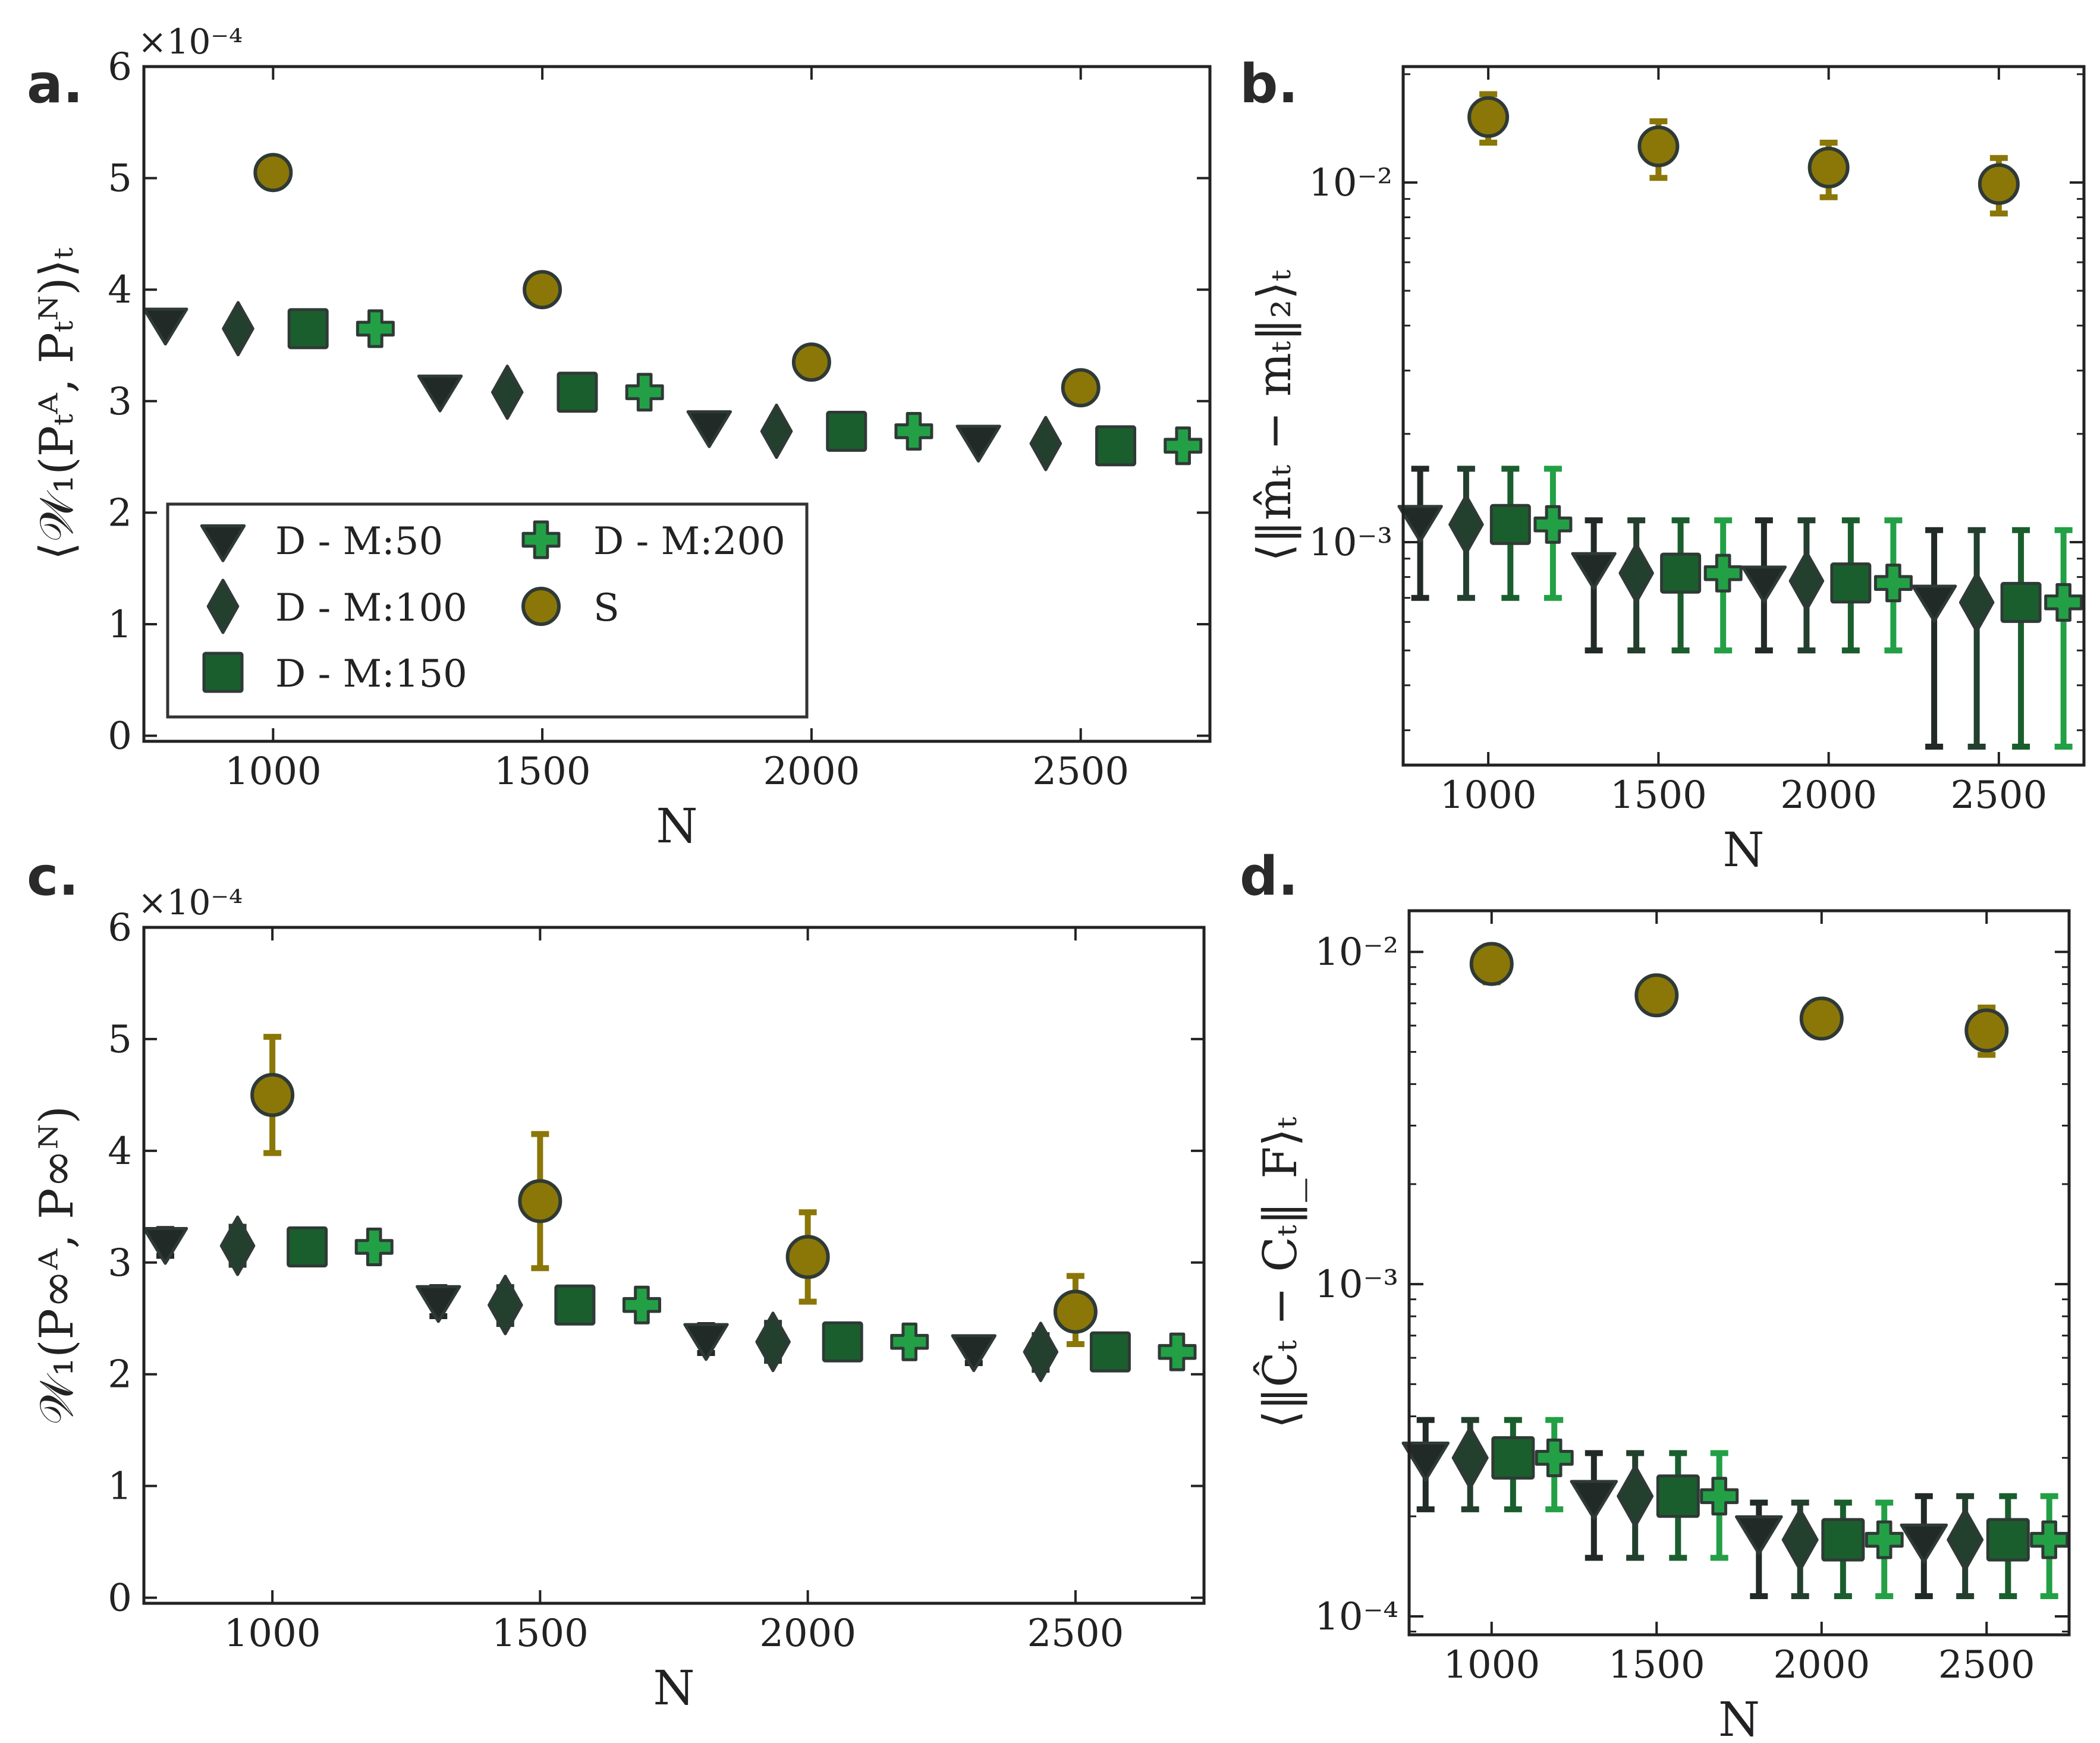 The height and width of the screenshot is (1743, 2100). What do you see at coordinates (606, 608) in the screenshot?
I see `legend-label: S` at bounding box center [606, 608].